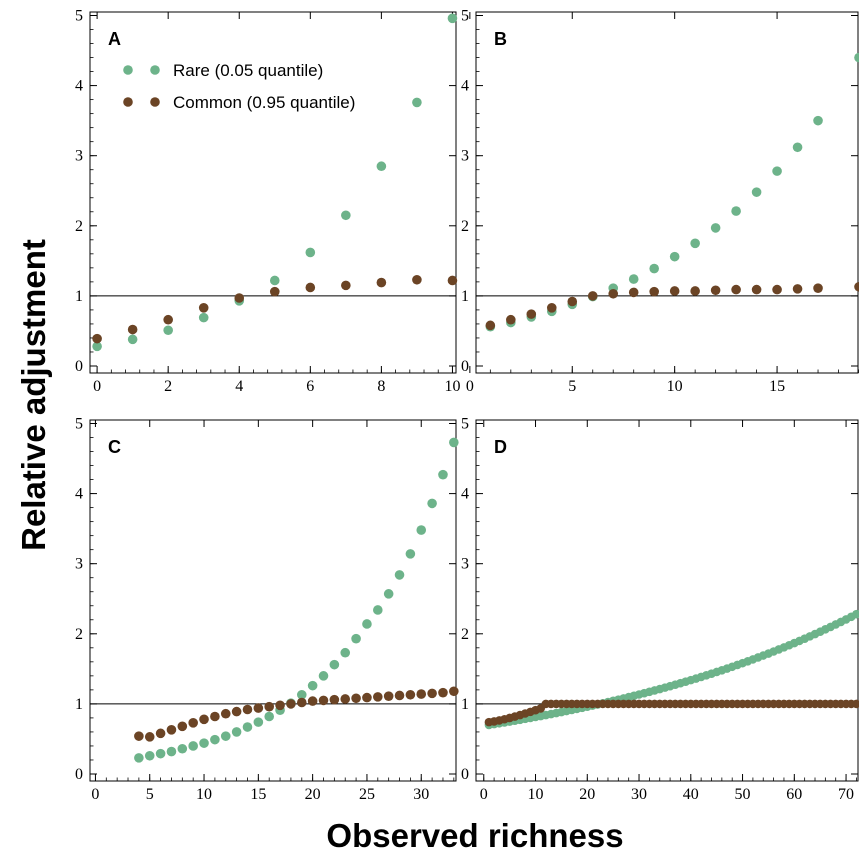 This screenshot has height=856, width=859. I want to click on panel-letter-c: C, so click(114, 447).